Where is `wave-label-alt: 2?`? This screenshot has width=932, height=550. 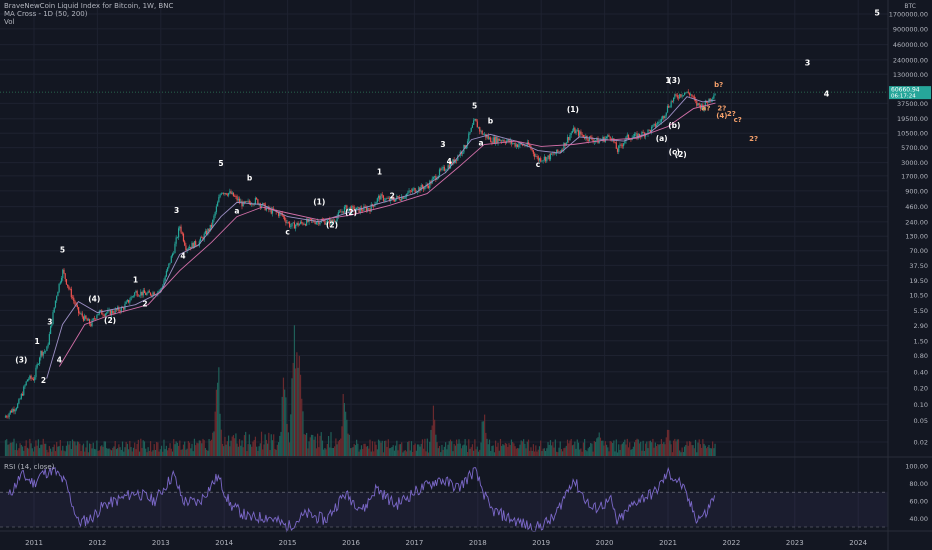 wave-label-alt: 2? is located at coordinates (753, 139).